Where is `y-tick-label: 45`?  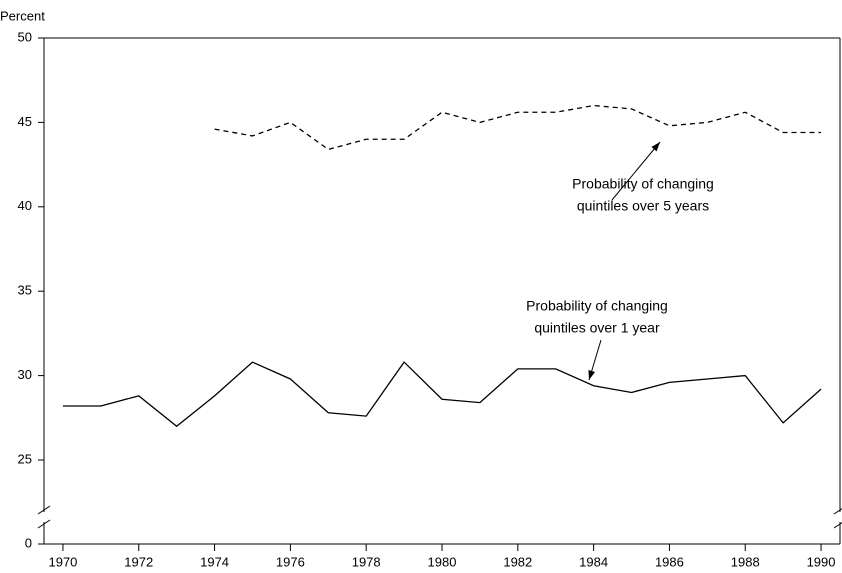
y-tick-label: 45 is located at coordinates (25, 121).